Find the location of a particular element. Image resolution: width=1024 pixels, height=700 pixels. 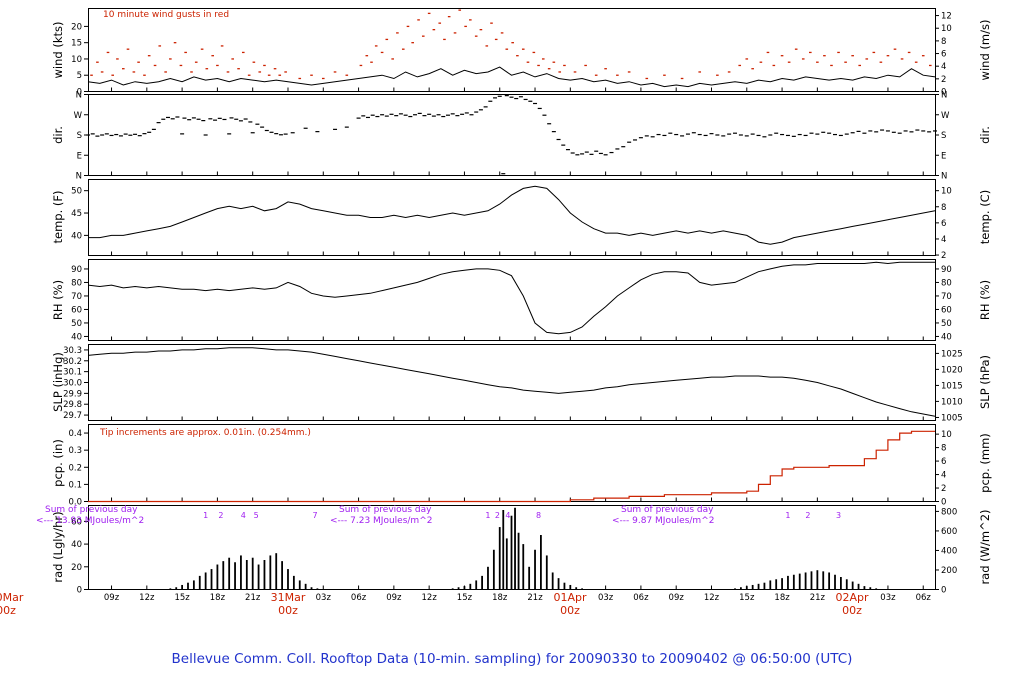

slp-frame is located at coordinates (512, 382).